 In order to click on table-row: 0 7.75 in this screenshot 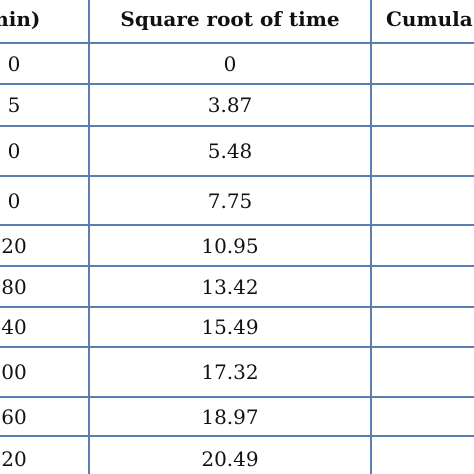, I will do `click(237, 200)`.